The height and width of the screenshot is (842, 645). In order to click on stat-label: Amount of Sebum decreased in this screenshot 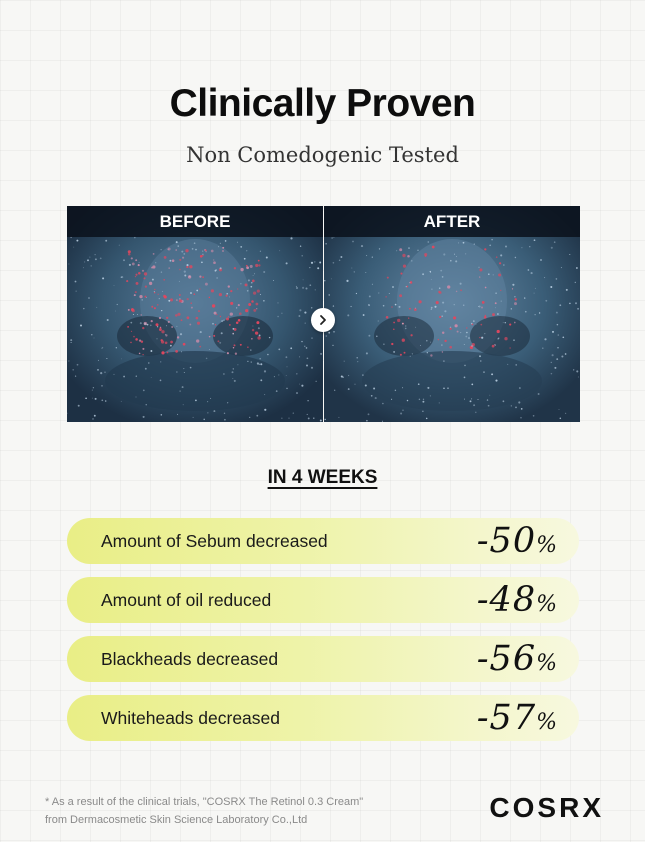, I will do `click(214, 541)`.